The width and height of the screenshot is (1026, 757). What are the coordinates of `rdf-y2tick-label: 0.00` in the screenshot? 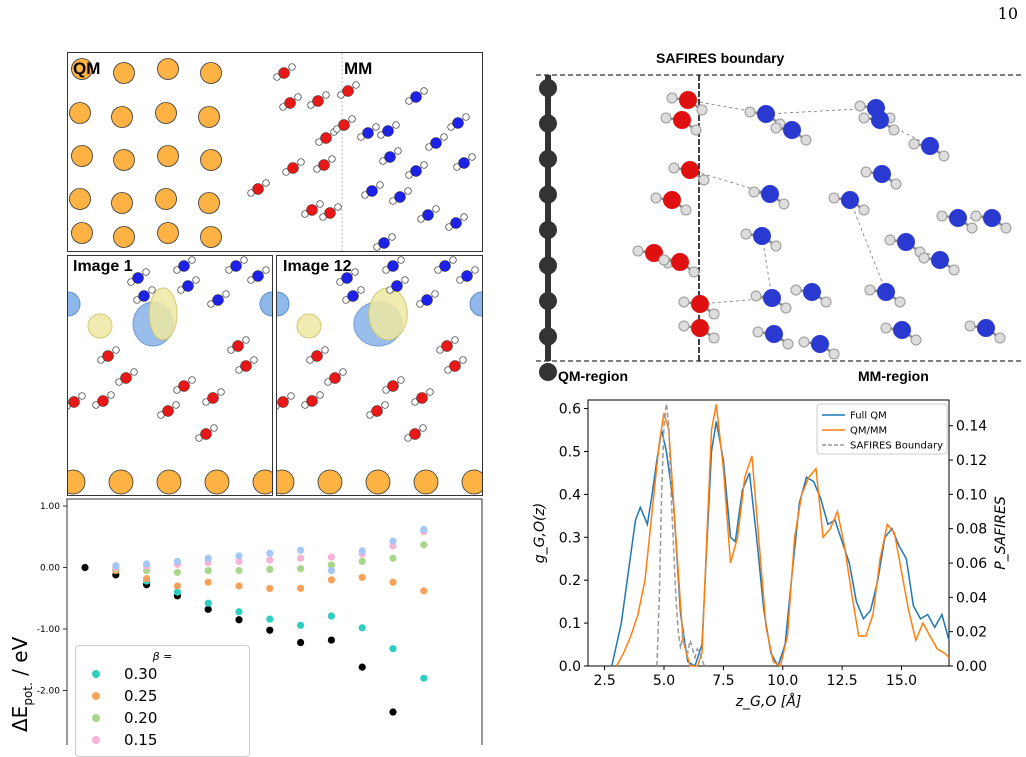 It's located at (971, 667).